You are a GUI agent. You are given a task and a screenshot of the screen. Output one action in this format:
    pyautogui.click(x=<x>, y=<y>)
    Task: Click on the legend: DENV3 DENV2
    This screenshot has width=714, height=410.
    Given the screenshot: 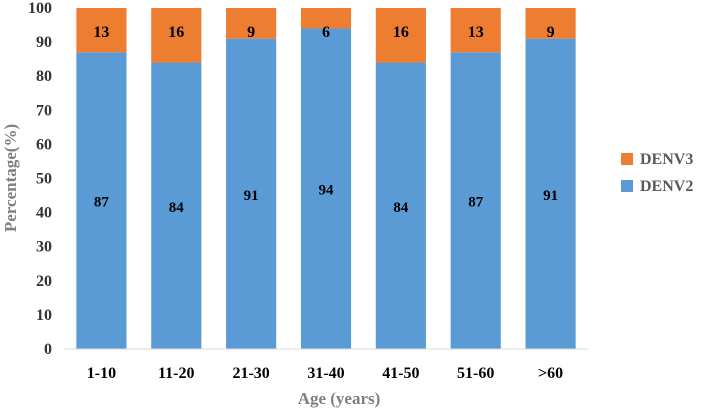 What is the action you would take?
    pyautogui.click(x=657, y=173)
    